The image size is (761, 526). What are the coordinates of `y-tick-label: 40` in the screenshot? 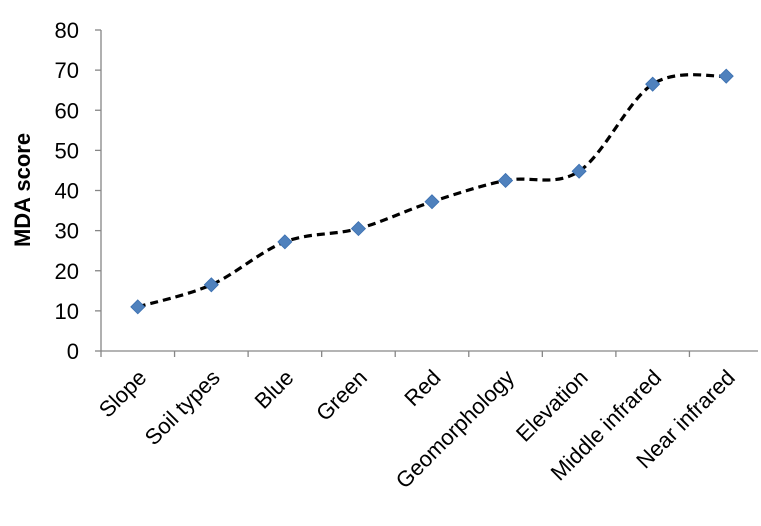 It's located at (67, 191).